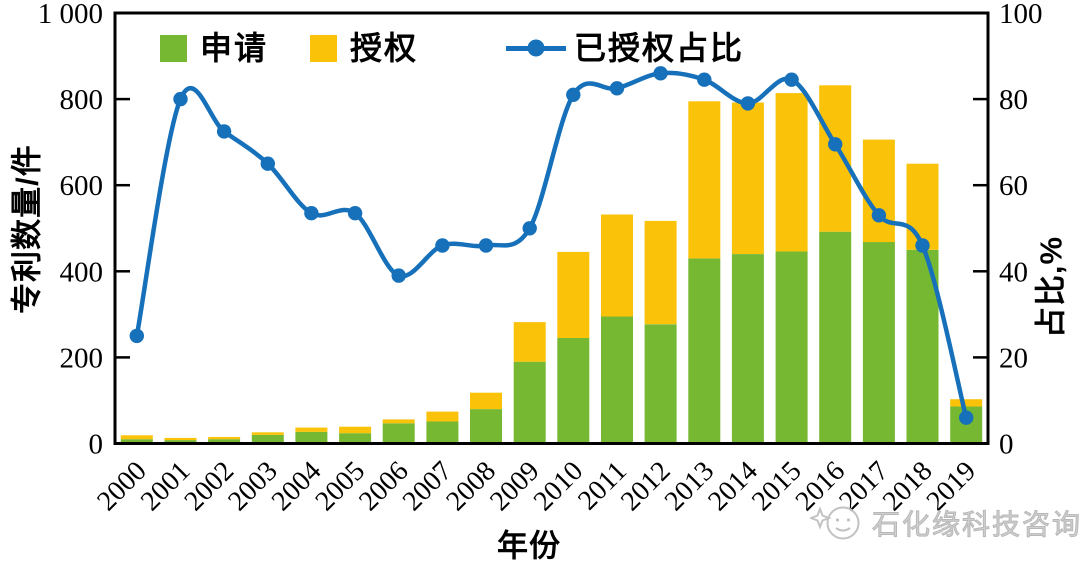  Describe the element at coordinates (617, 88) in the screenshot. I see `ratio-marker-2011` at that location.